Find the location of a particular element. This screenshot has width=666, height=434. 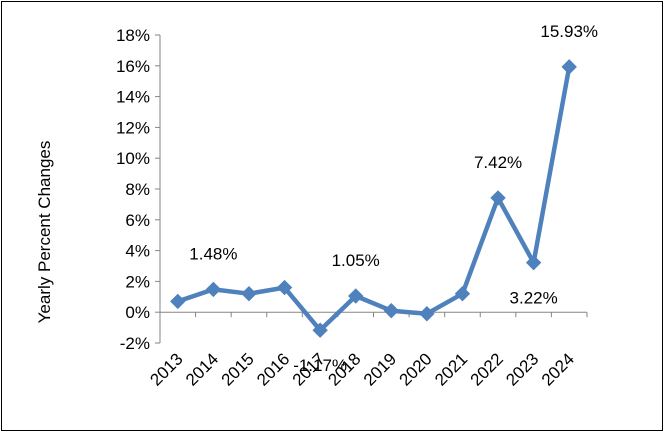

data-label: 7.42% is located at coordinates (498, 162).